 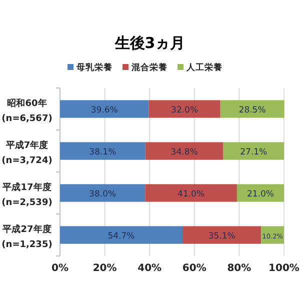 What do you see at coordinates (104, 268) in the screenshot?
I see `x-tick-label: 20%` at bounding box center [104, 268].